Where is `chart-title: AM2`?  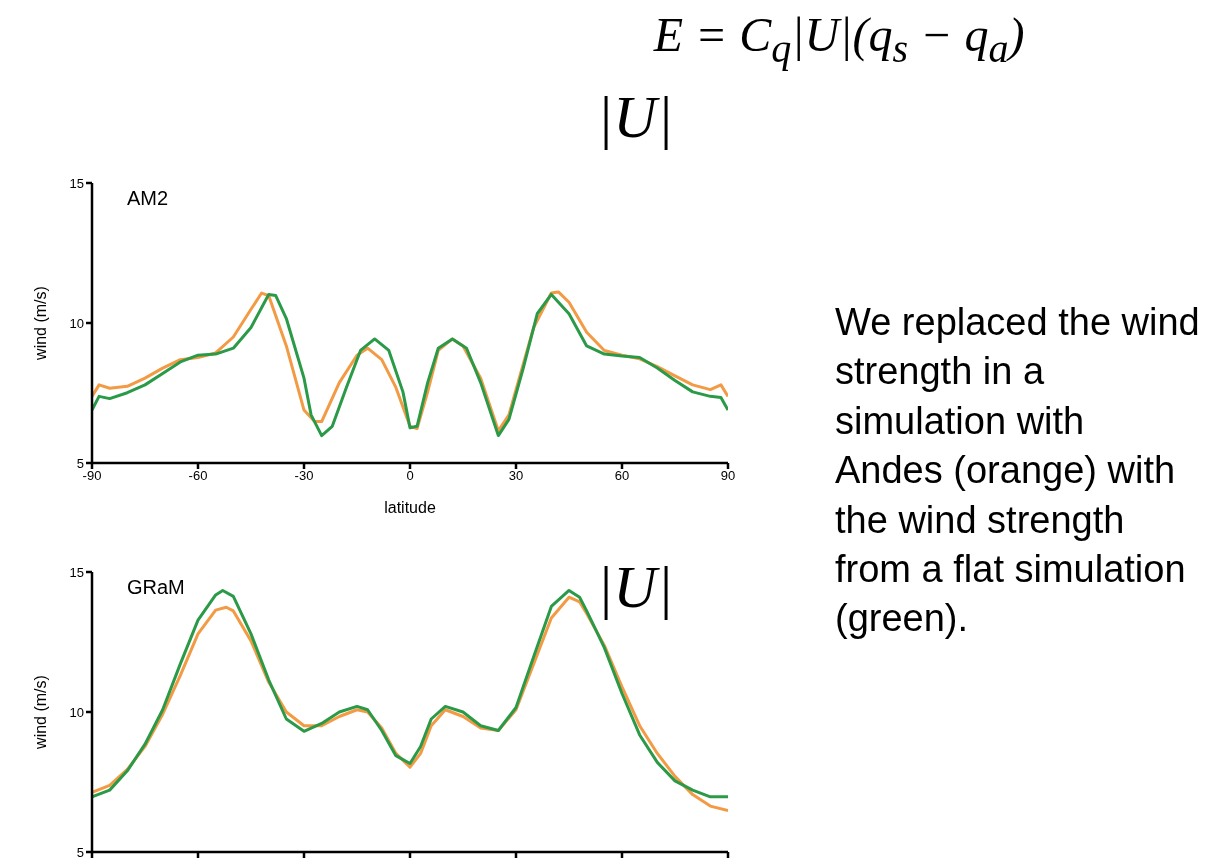 chart-title: AM2 is located at coordinates (148, 198).